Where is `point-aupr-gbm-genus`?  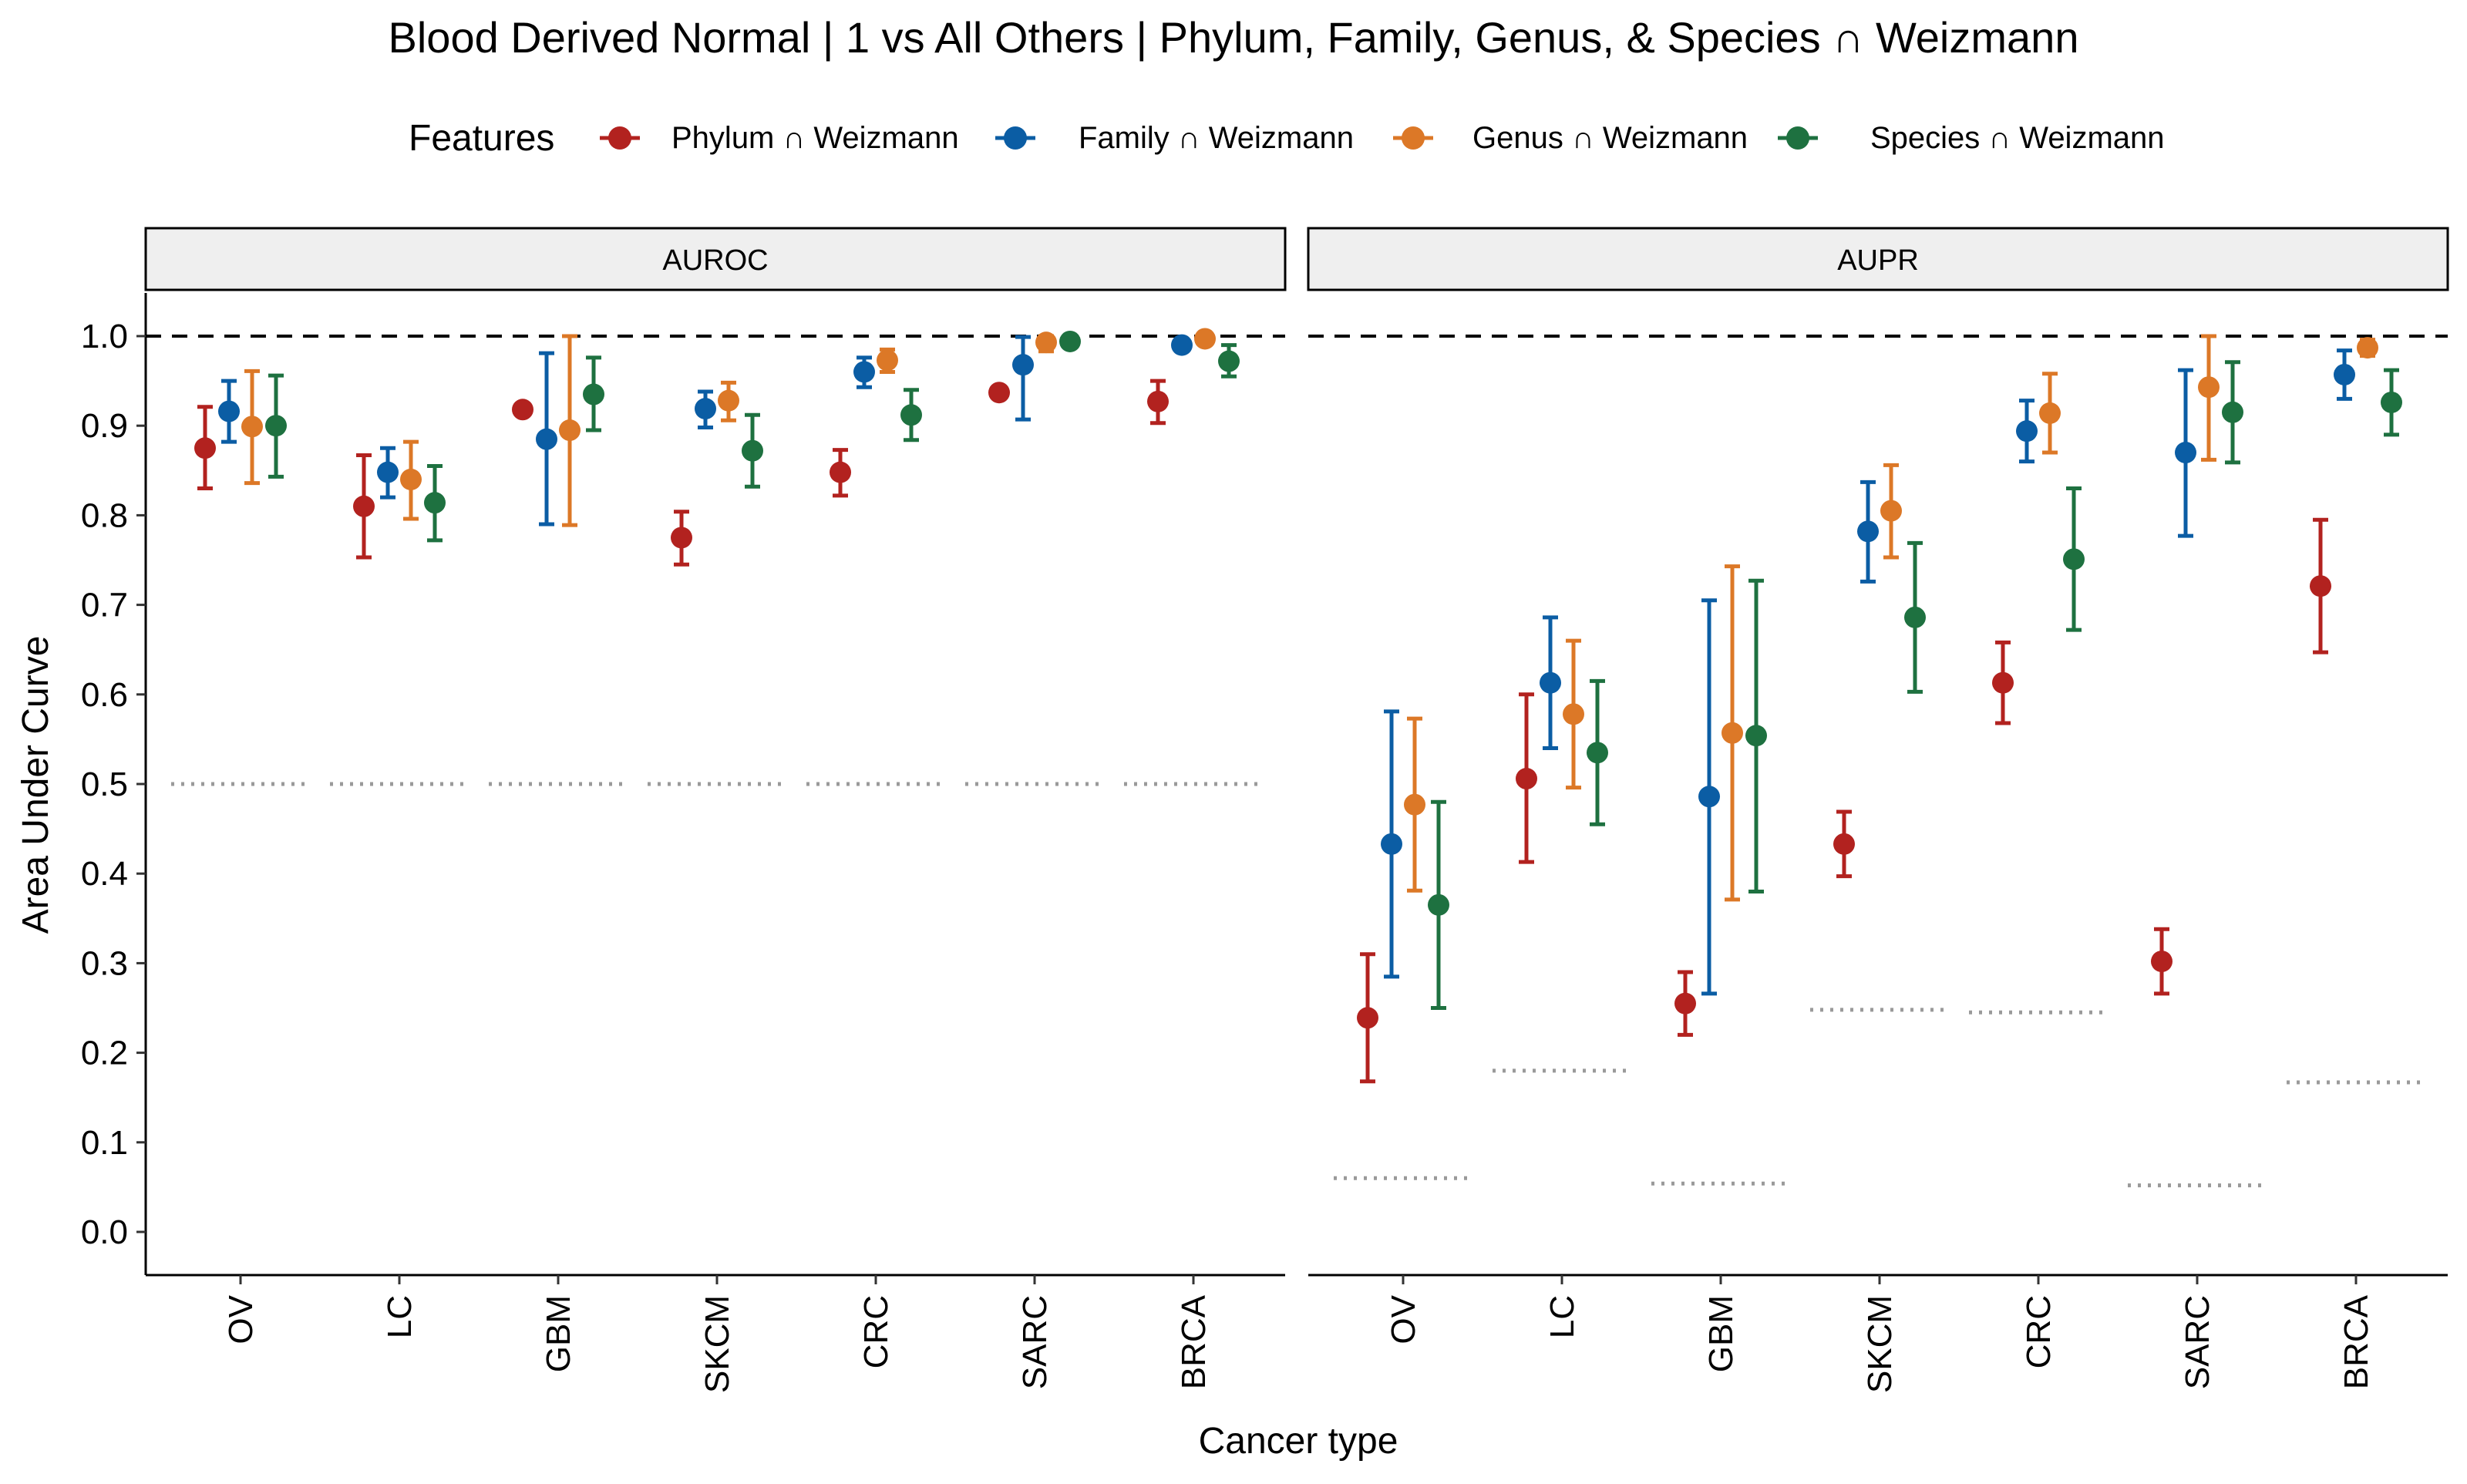
point-aupr-gbm-genus is located at coordinates (1733, 733).